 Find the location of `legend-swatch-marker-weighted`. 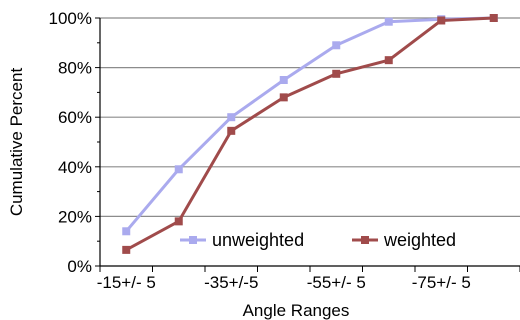

legend-swatch-marker-weighted is located at coordinates (365, 240).